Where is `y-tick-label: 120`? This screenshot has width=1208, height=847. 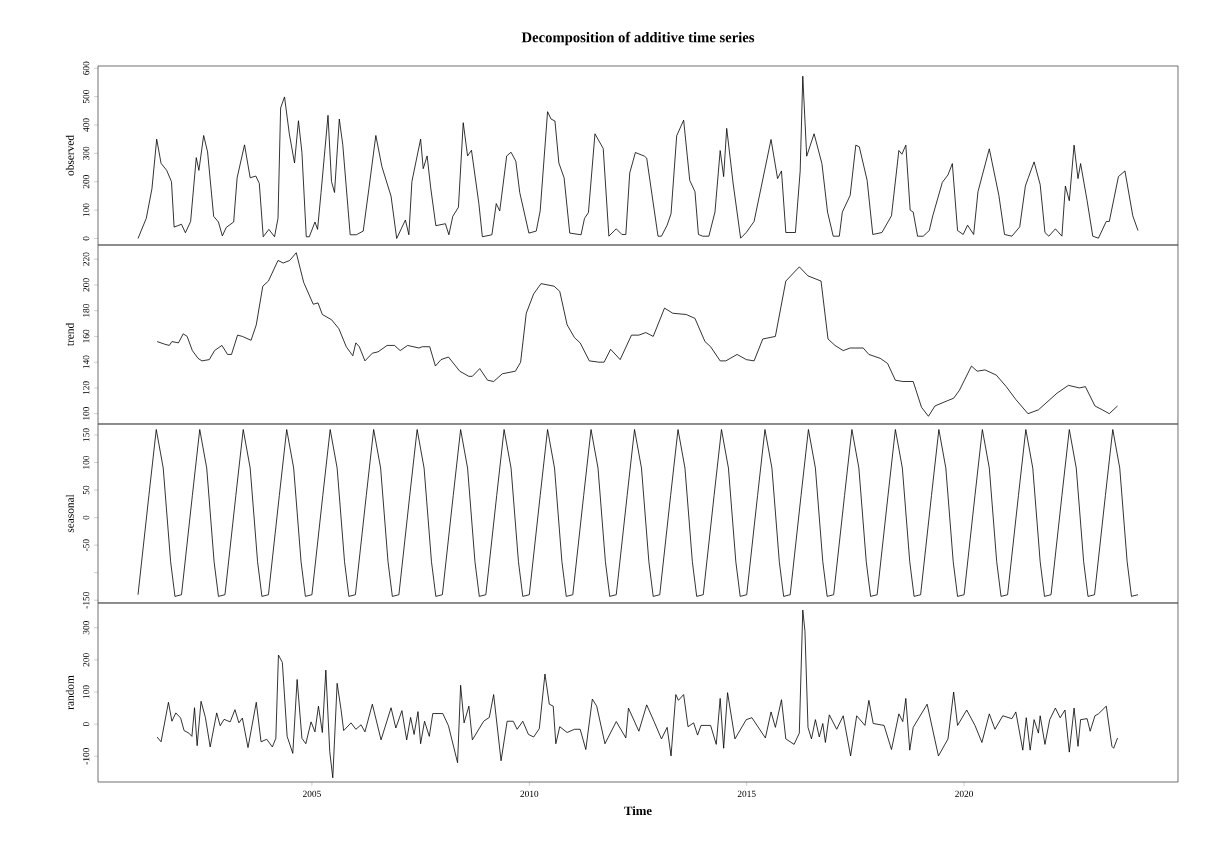
y-tick-label: 120 is located at coordinates (86, 388).